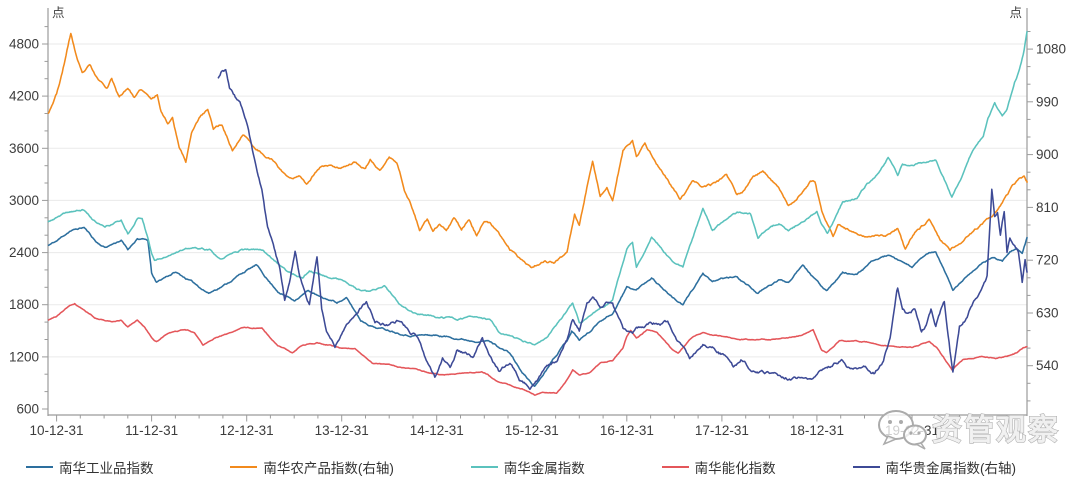 This screenshot has width=1080, height=485. What do you see at coordinates (27, 409) in the screenshot?
I see `left-axis-tick-label: 600` at bounding box center [27, 409].